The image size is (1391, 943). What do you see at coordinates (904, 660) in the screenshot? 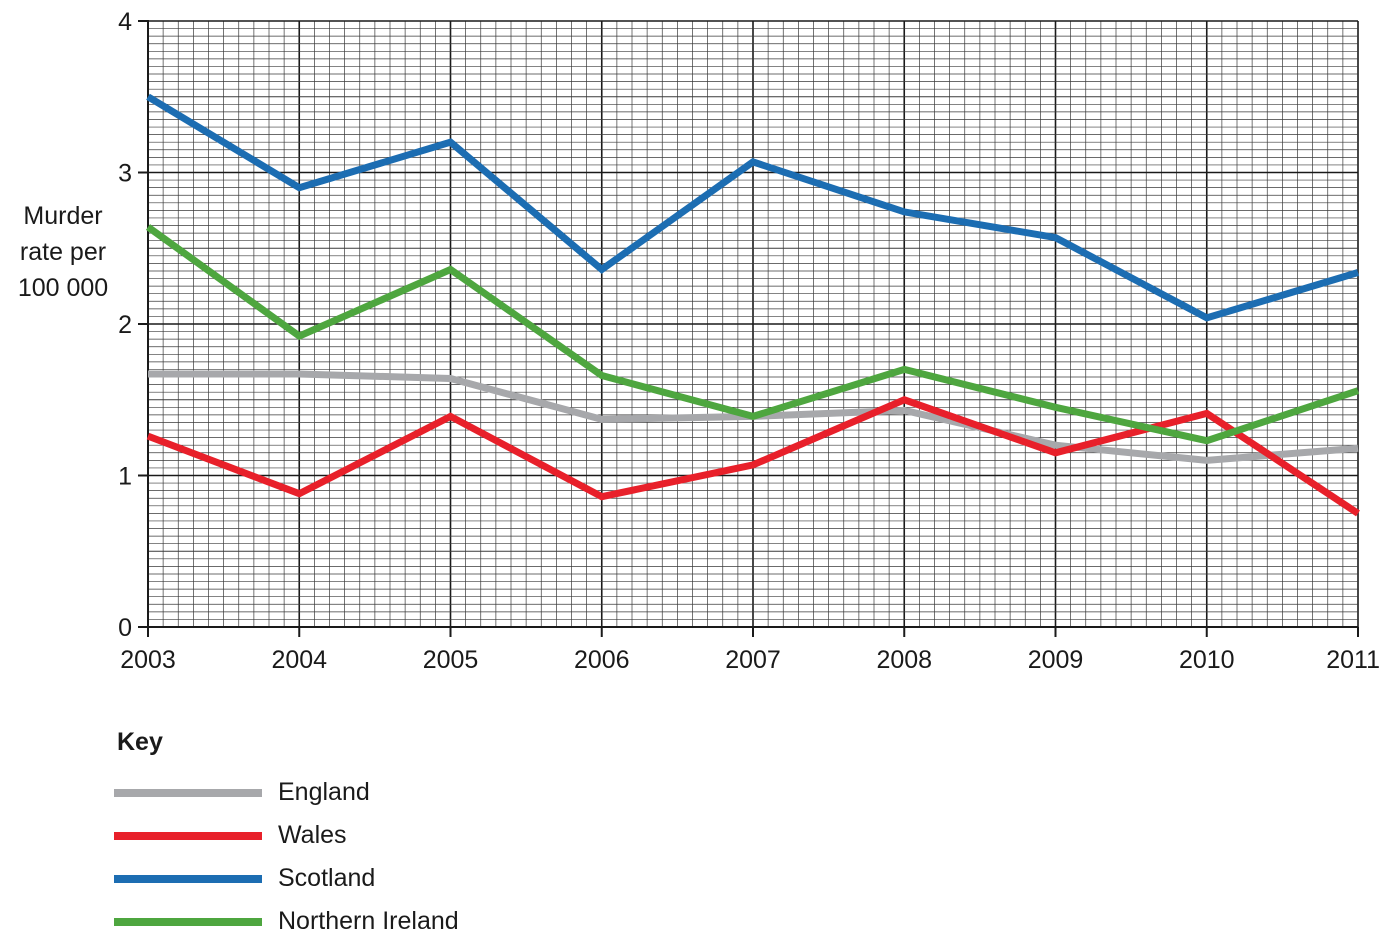
I see `x-tick-label: 2008` at bounding box center [904, 660].